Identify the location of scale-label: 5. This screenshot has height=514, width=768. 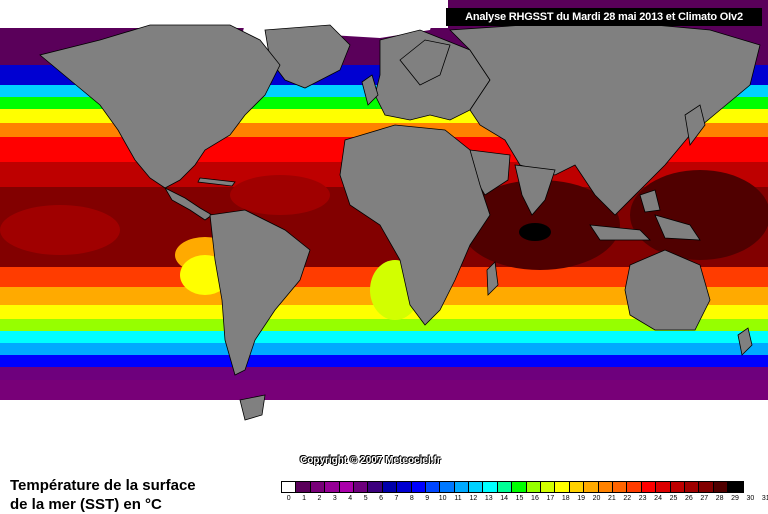
(365, 498).